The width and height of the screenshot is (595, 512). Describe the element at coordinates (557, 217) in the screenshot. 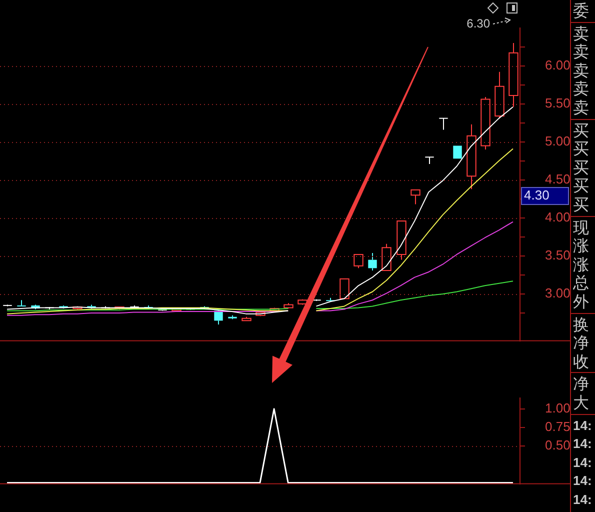

I see `y-tick-label: 4.00` at that location.